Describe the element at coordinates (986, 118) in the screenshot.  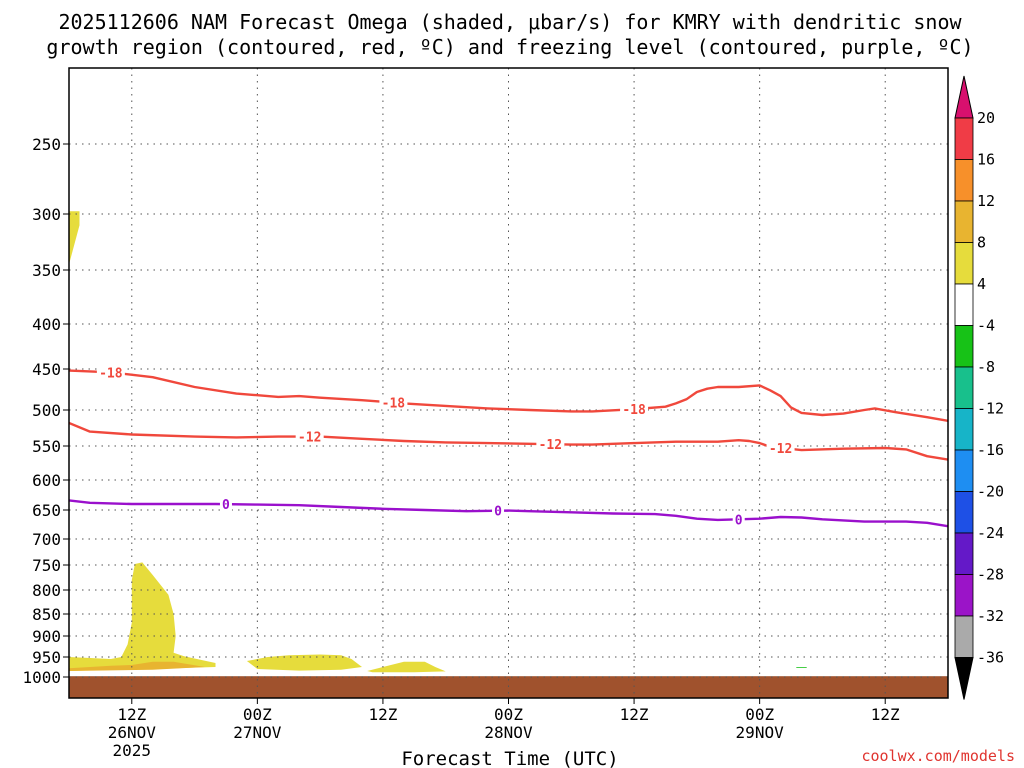
I see `colorbar-label: 20` at that location.